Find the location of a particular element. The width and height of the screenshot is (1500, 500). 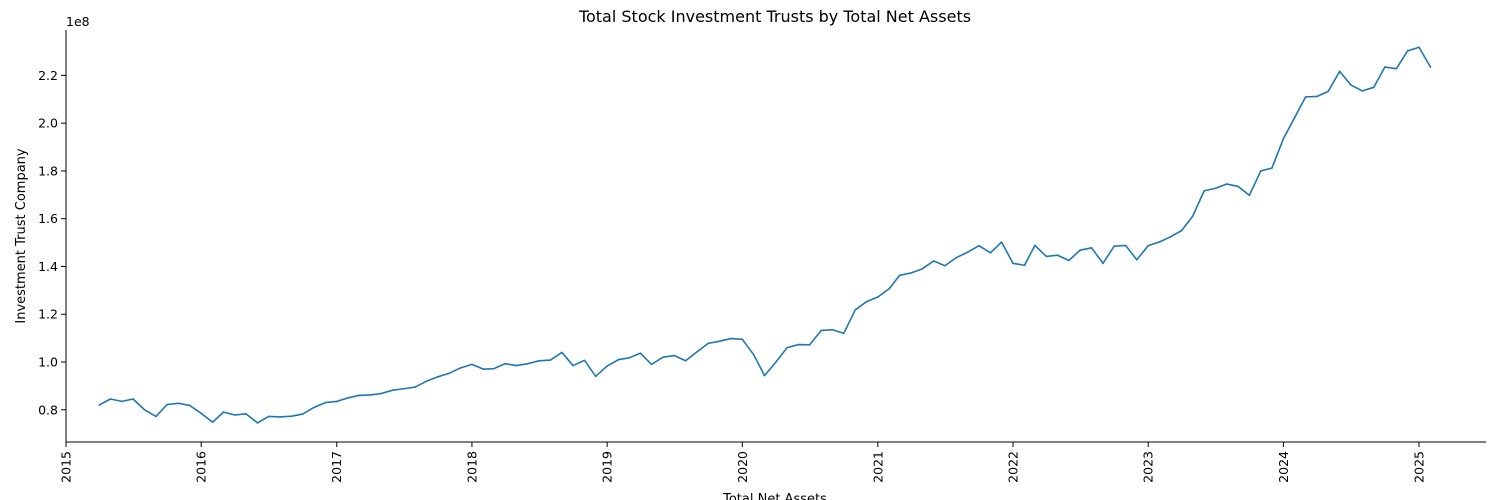

y-tick-label: 0.8 is located at coordinates (48, 409).